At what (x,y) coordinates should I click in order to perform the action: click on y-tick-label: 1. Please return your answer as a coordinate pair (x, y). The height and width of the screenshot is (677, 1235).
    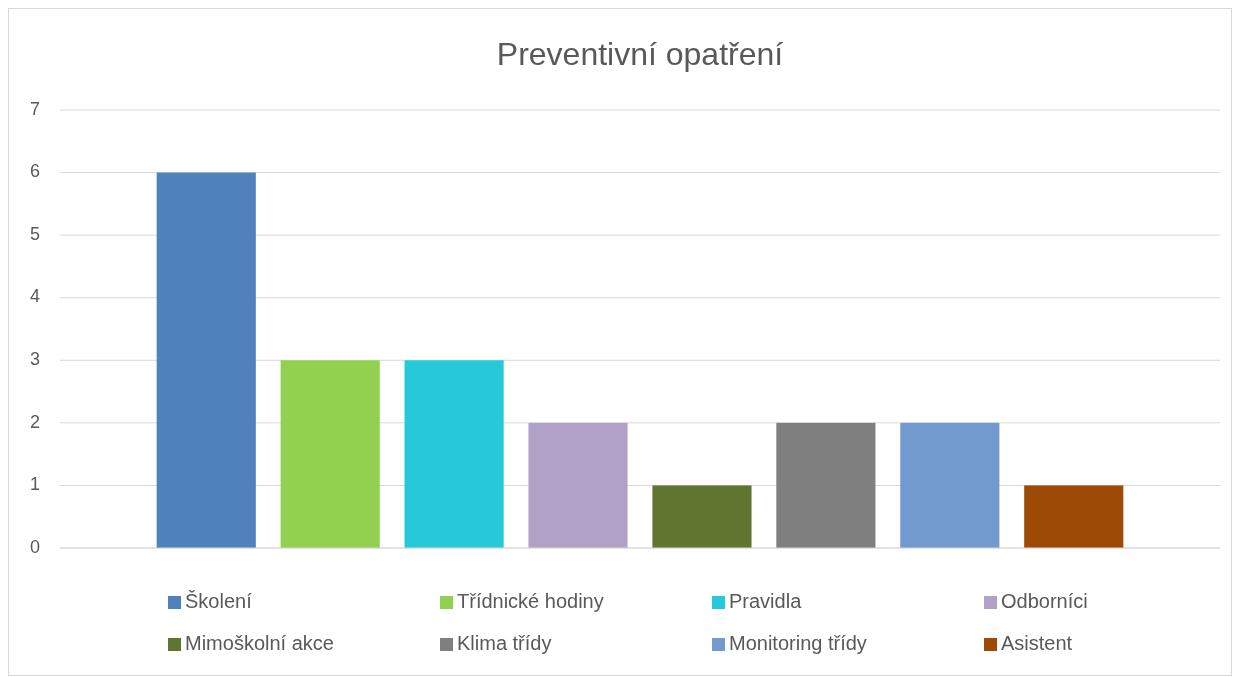
    Looking at the image, I should click on (34, 484).